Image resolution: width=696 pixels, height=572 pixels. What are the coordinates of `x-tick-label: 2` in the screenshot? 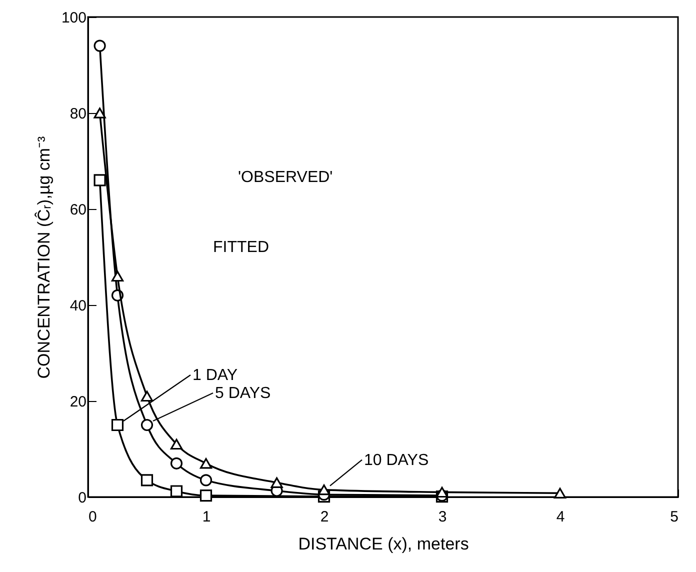 It's located at (324, 517).